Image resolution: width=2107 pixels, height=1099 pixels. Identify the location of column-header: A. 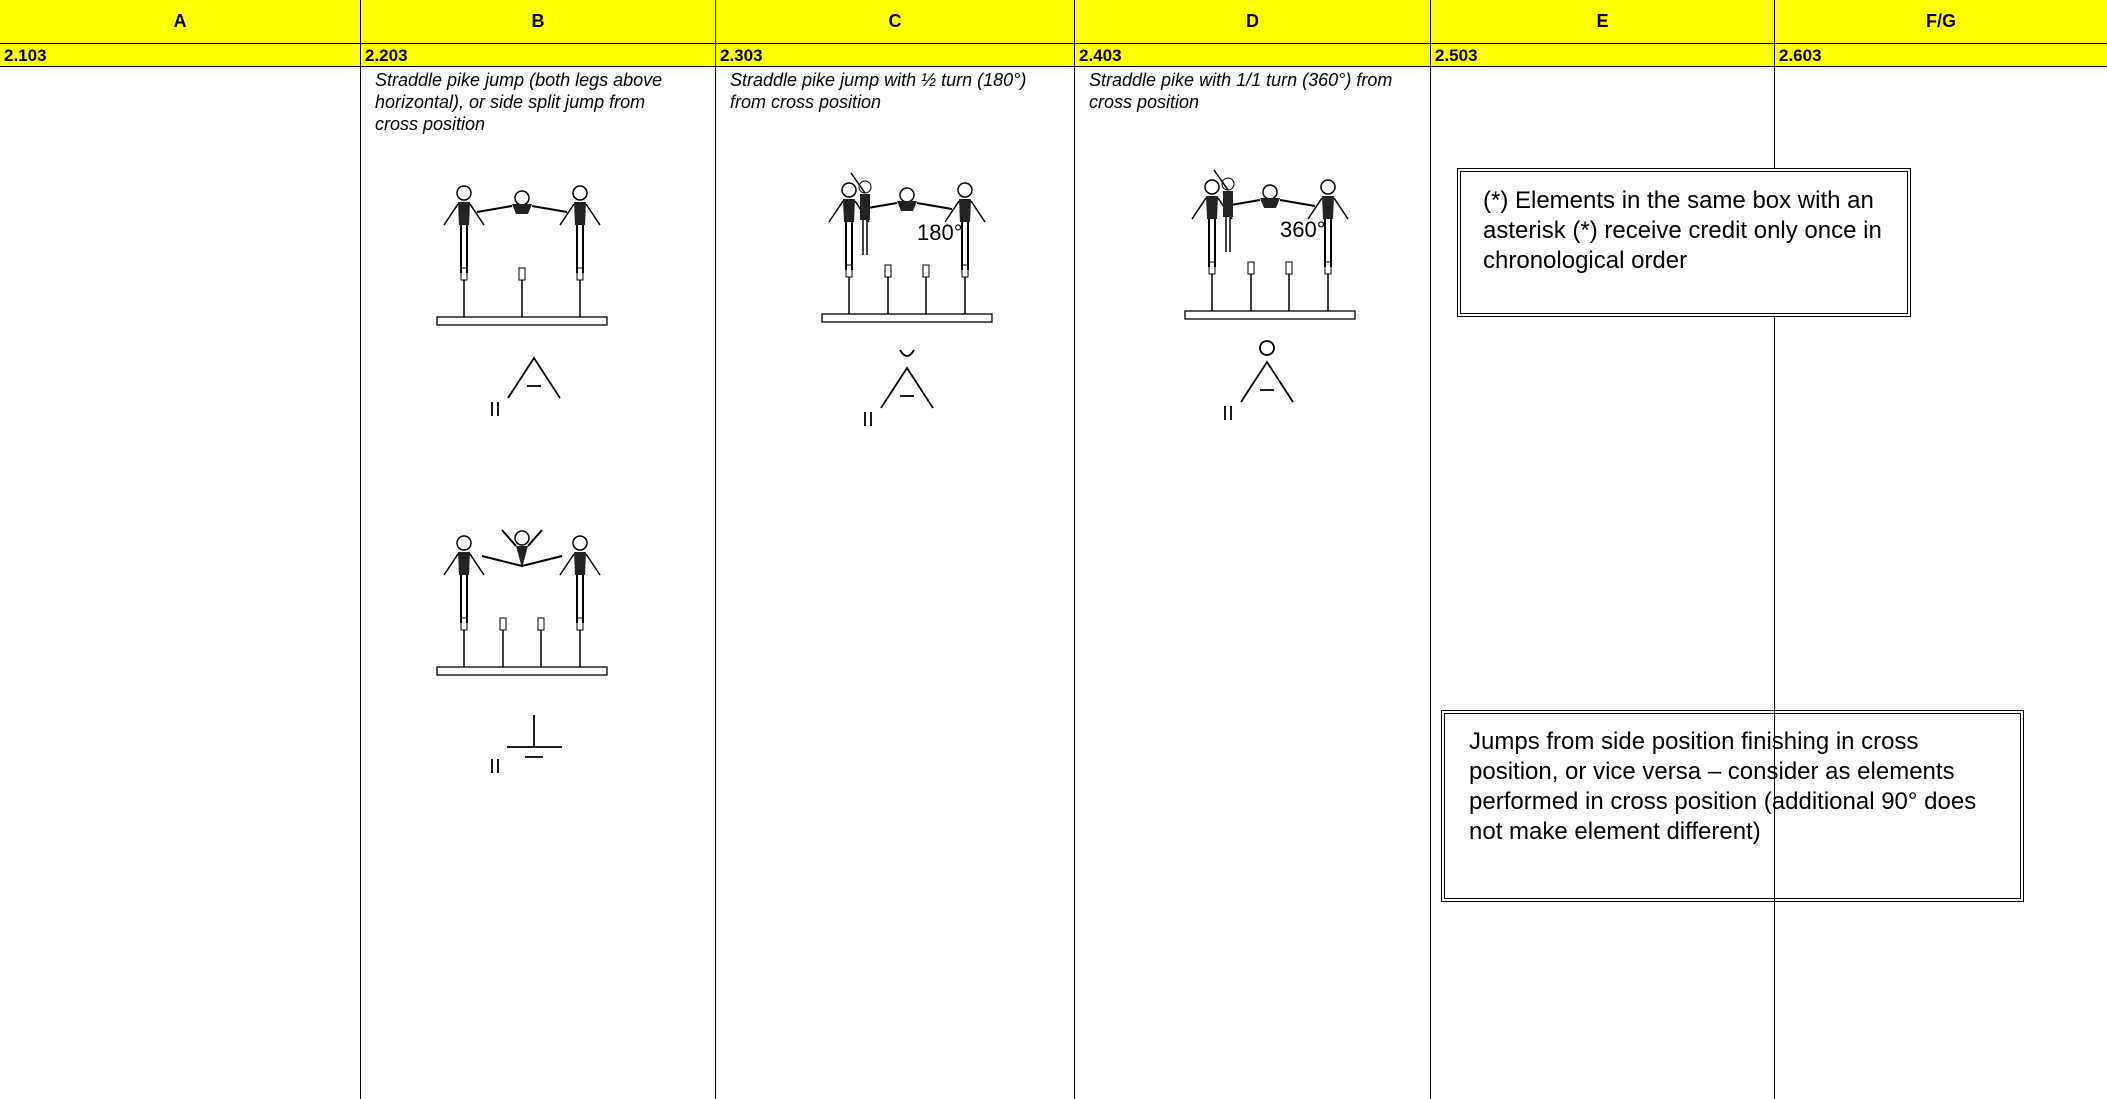
(180, 22).